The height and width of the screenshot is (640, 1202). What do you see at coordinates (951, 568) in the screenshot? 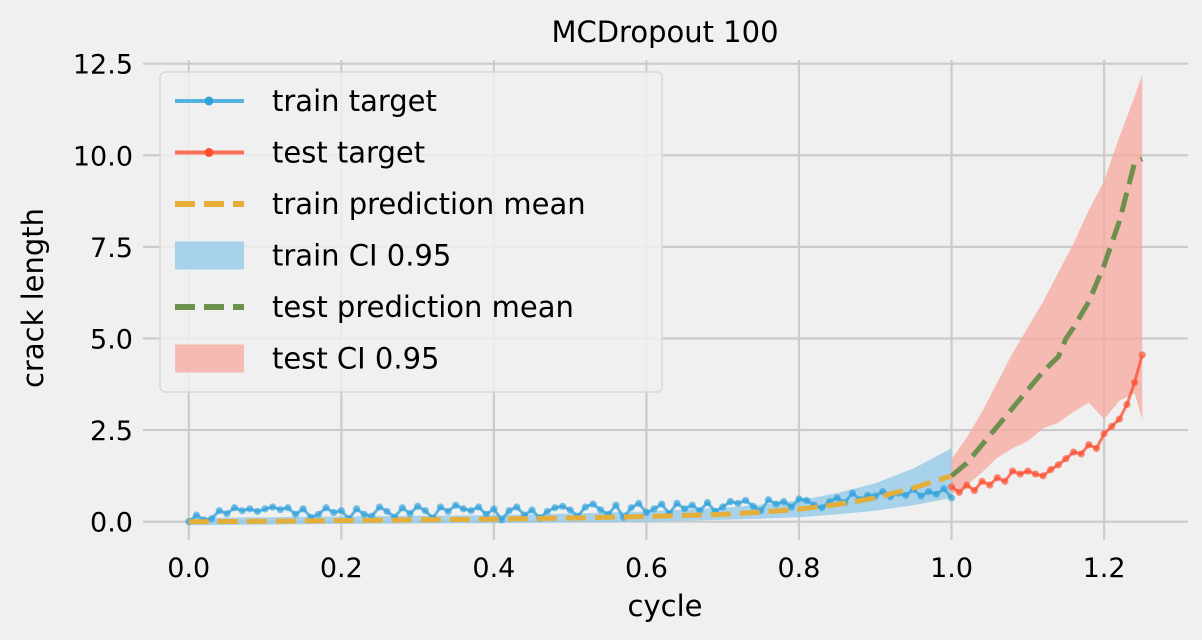
I see `x-tick-label: 1.0` at bounding box center [951, 568].